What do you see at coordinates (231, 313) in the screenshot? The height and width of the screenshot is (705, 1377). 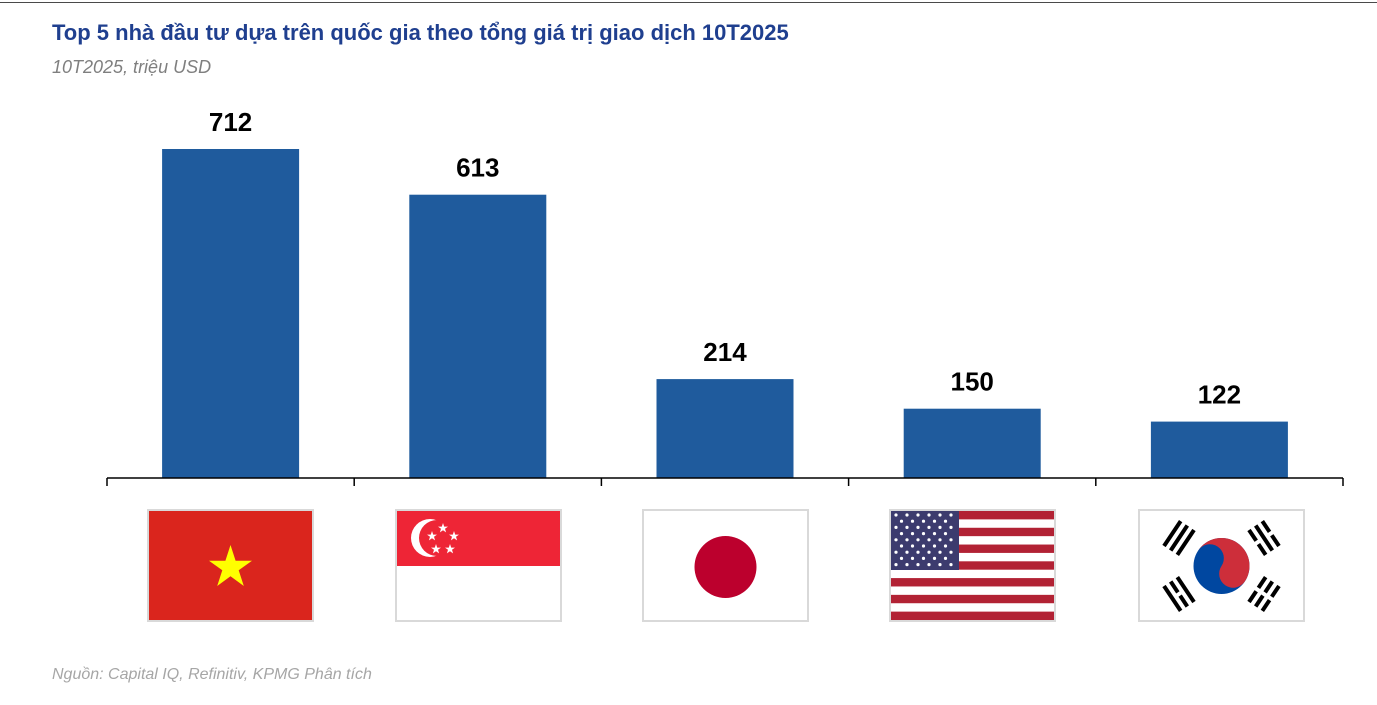 I see `bar-vietnam-flag` at bounding box center [231, 313].